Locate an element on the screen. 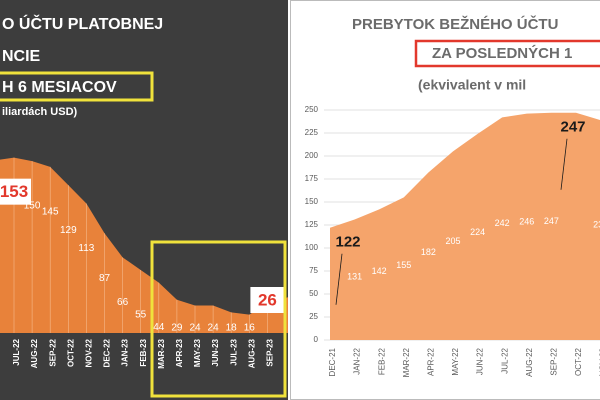 The height and width of the screenshot is (400, 600). x-tick-label: SEP-23 is located at coordinates (270, 352).